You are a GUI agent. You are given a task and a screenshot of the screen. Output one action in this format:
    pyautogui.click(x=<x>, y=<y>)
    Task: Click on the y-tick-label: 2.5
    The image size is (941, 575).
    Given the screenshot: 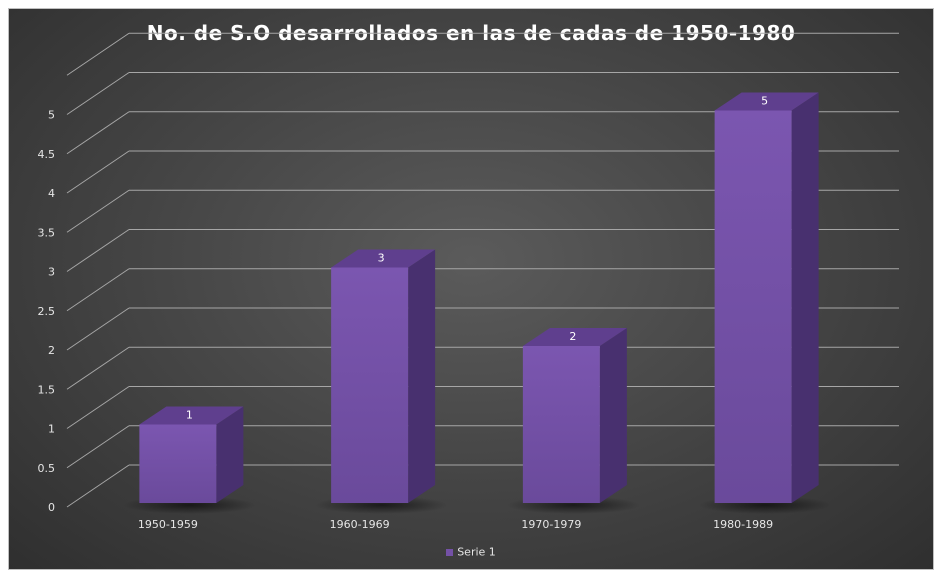 What is the action you would take?
    pyautogui.click(x=47, y=311)
    